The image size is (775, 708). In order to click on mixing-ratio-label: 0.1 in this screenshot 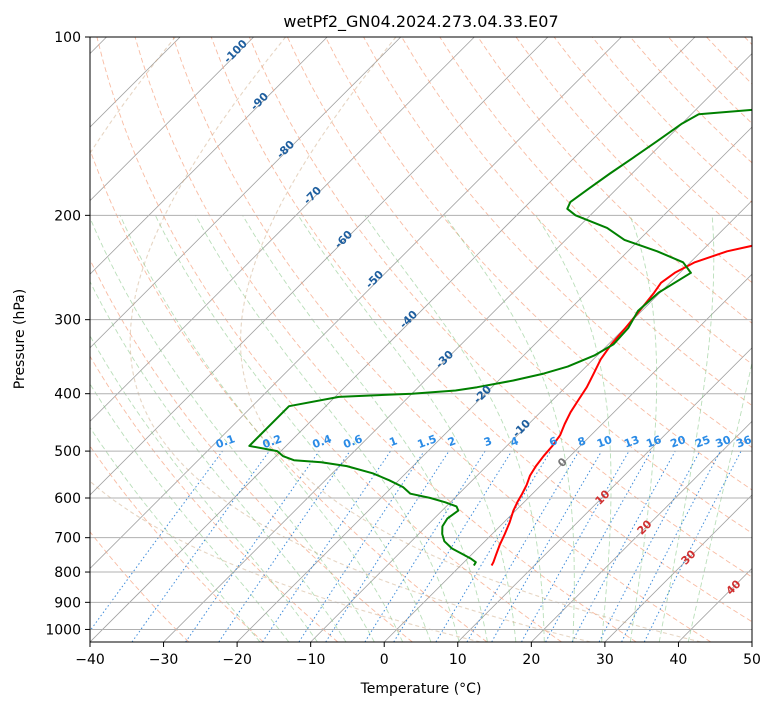, I will do `click(225, 441)`.